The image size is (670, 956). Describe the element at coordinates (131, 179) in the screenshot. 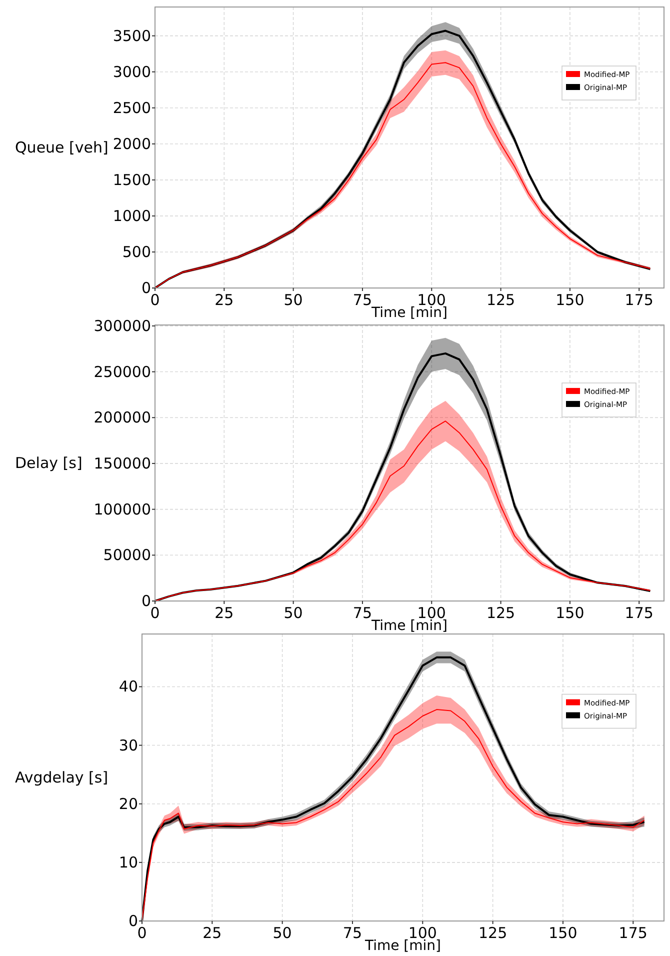

I see `y-tick-label: 1500` at that location.